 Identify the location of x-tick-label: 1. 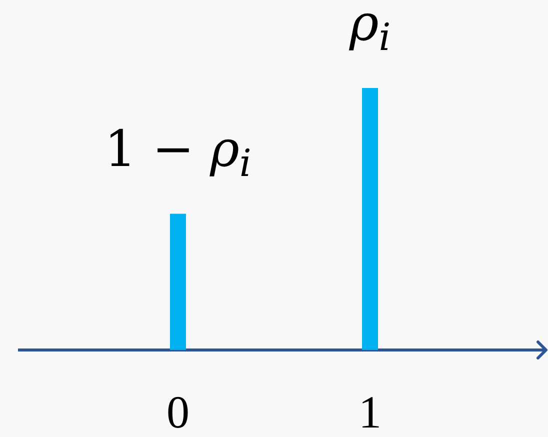
(370, 411).